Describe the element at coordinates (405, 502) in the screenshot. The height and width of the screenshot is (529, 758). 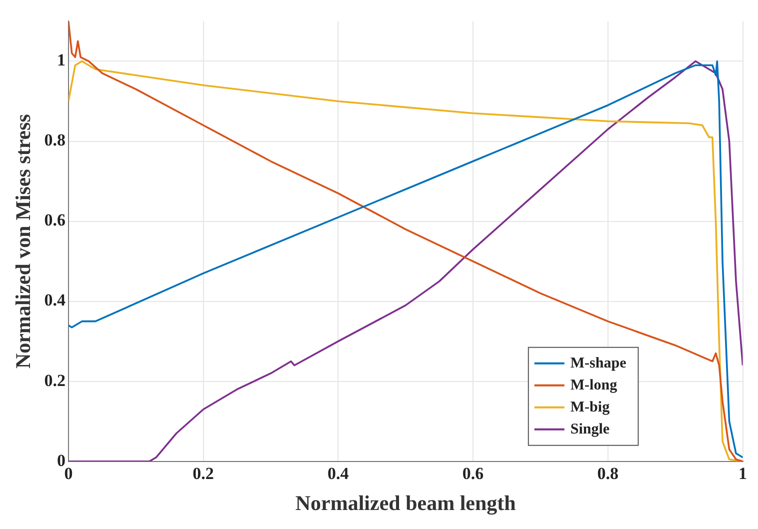
I see `x-axis-title: Normalized beam length` at that location.